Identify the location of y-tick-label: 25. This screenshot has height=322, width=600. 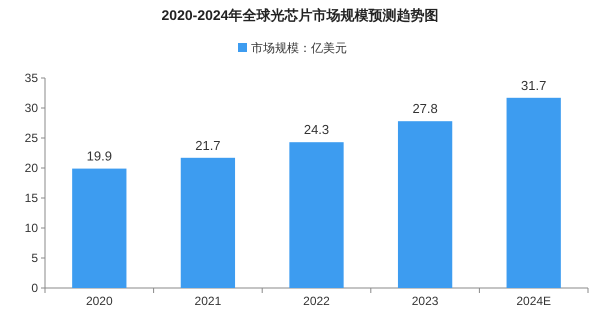
(31, 138).